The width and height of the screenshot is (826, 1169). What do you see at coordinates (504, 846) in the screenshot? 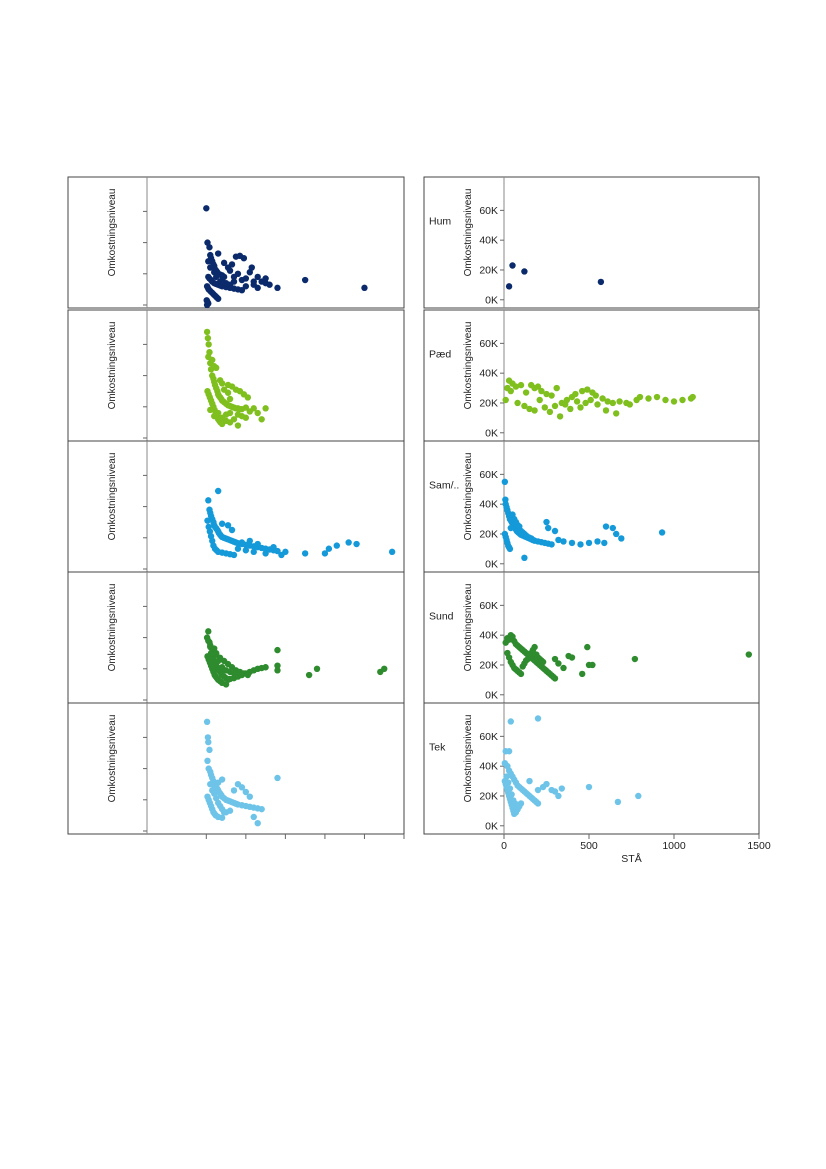
I see `x-tick-label-1-0: 0` at bounding box center [504, 846].